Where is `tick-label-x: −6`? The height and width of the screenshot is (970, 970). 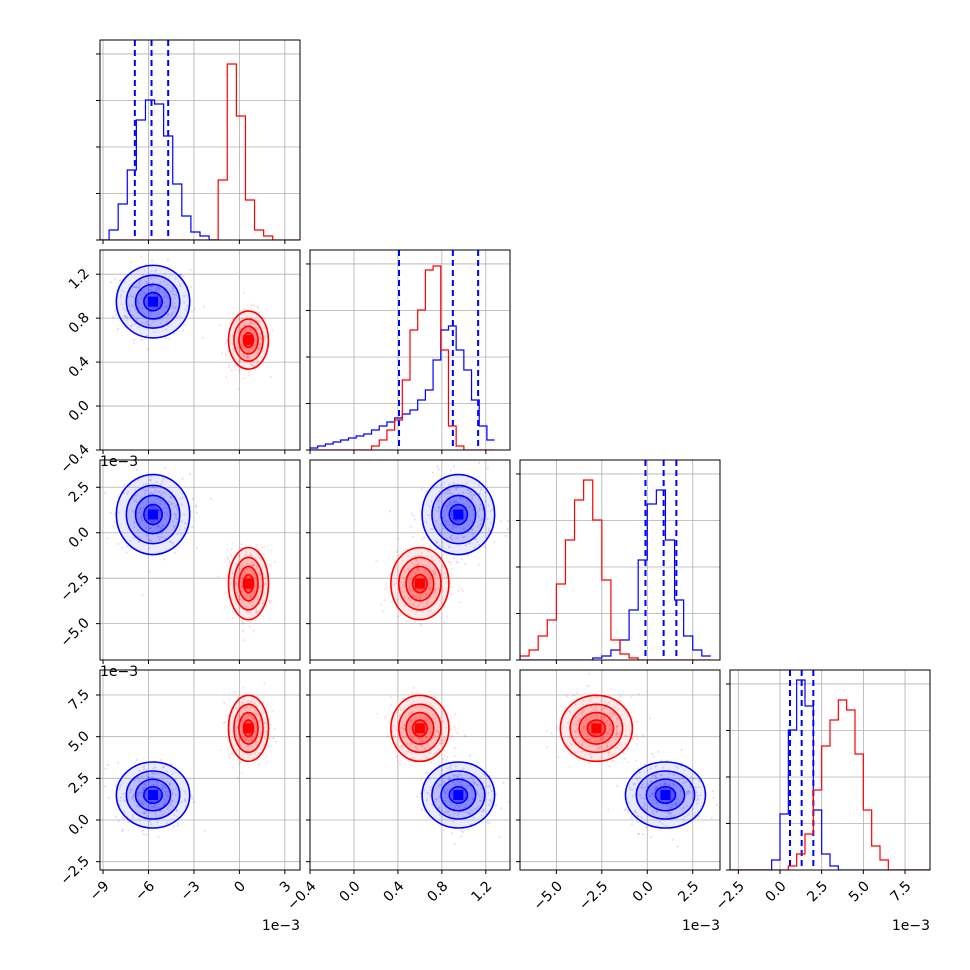
tick-label-x: −6 is located at coordinates (145, 891).